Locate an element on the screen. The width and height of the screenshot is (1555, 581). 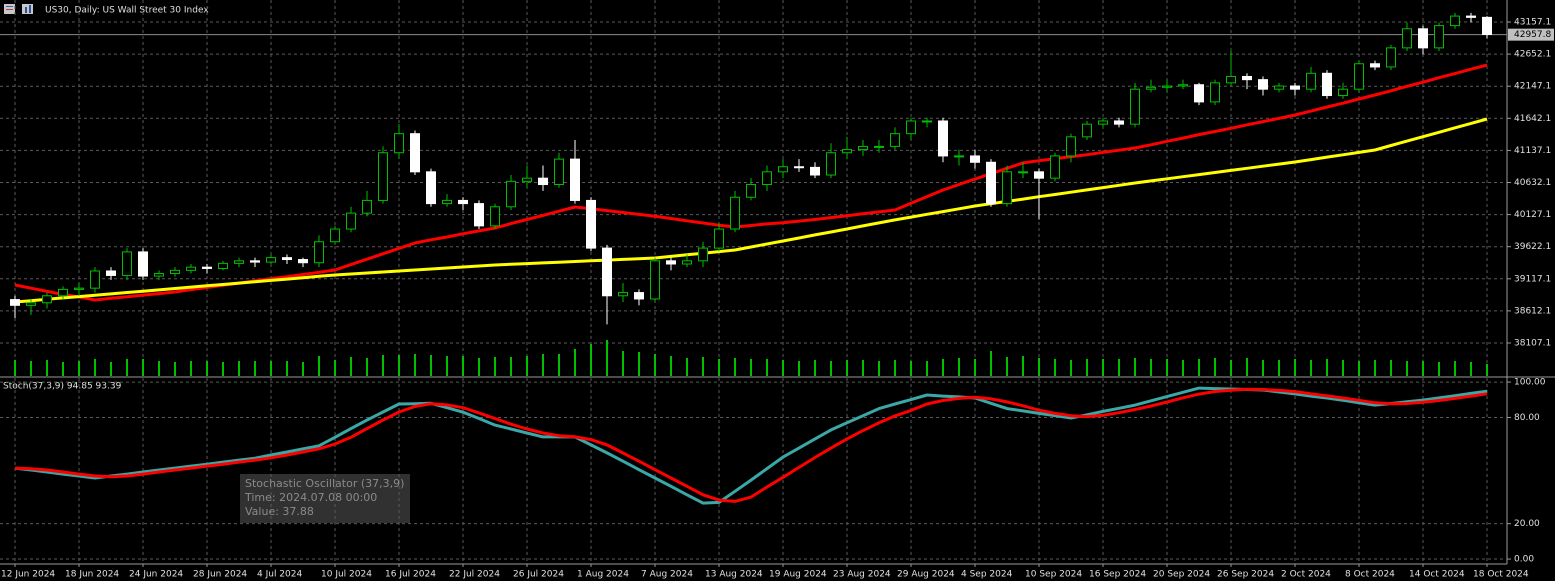
x-tick-label: 29 Aug 2024 is located at coordinates (926, 575).